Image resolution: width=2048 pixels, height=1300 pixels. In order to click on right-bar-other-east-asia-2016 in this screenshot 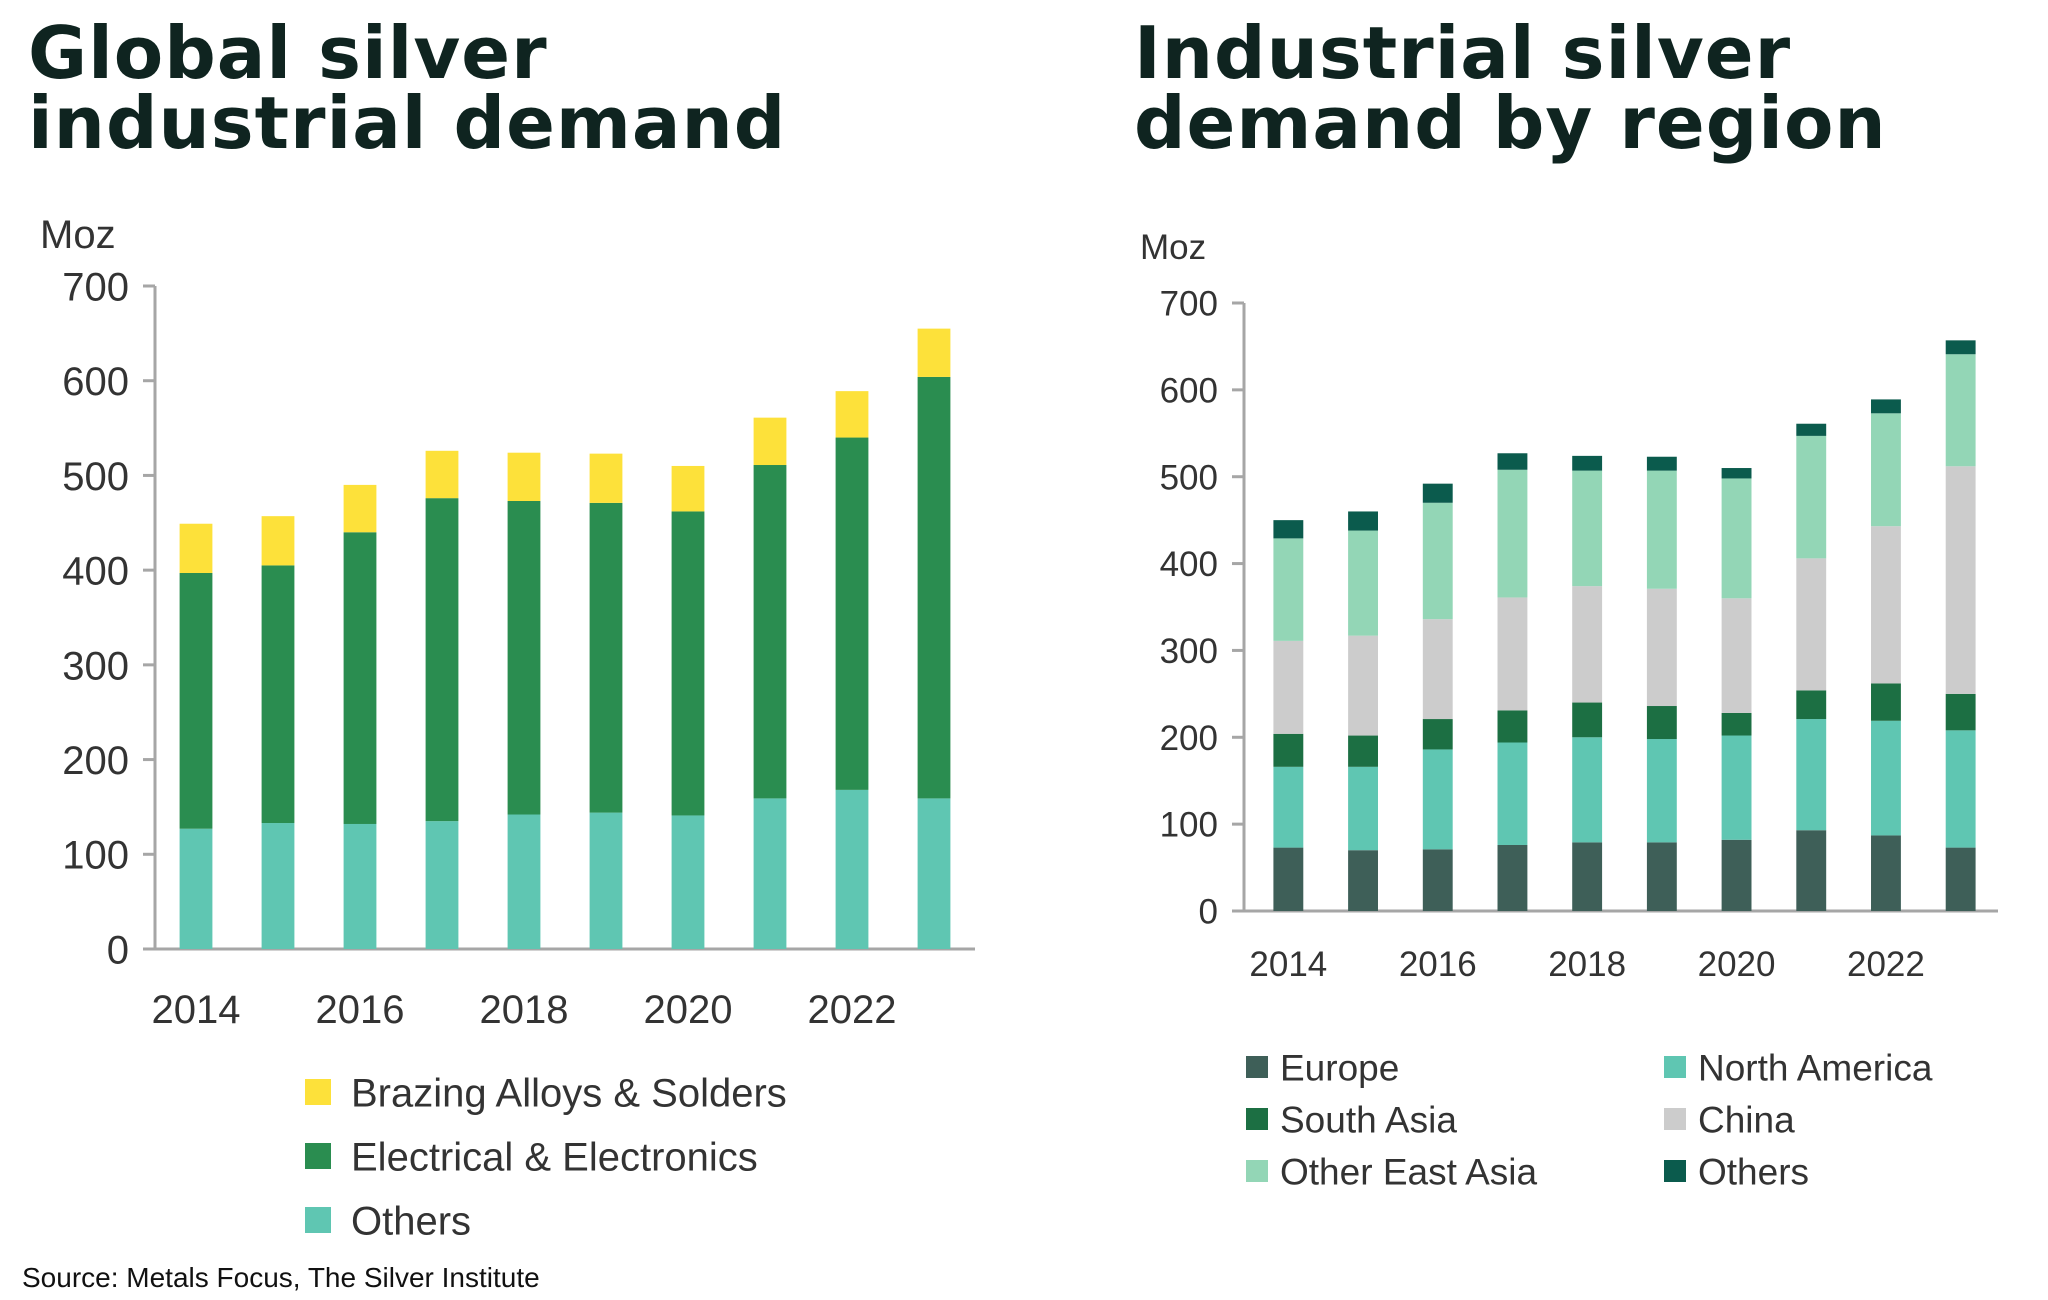, I will do `click(1437, 561)`.